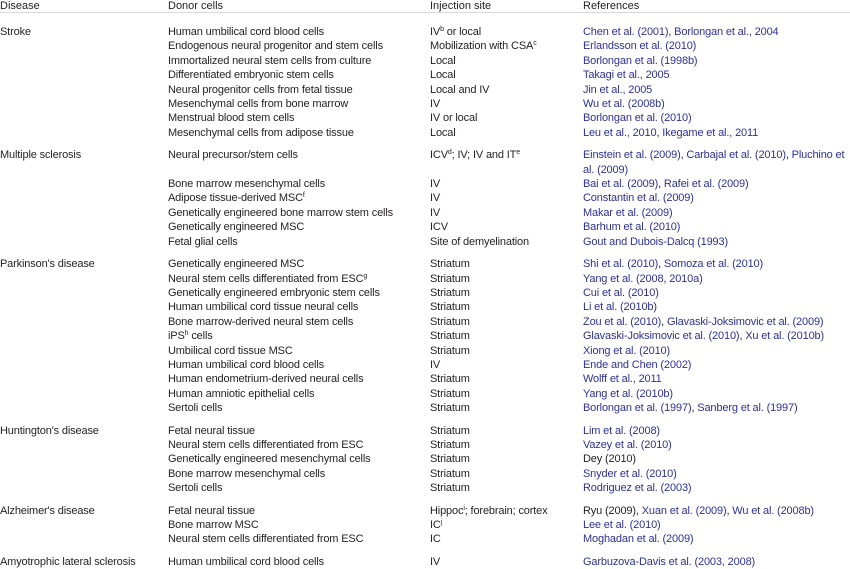  Describe the element at coordinates (506, 158) in the screenshot. I see `injection-site-cell: ICVd; IV; IV and ITe` at that location.